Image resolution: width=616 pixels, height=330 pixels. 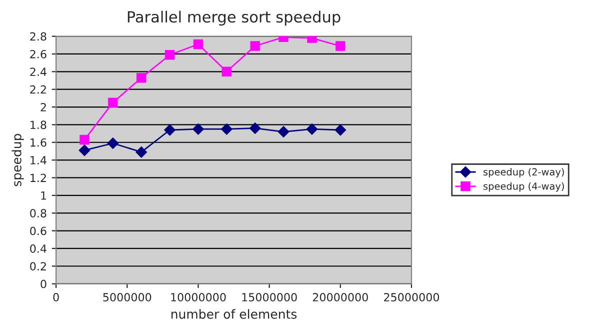 I want to click on x-tick-label: 15000000, so click(x=269, y=297).